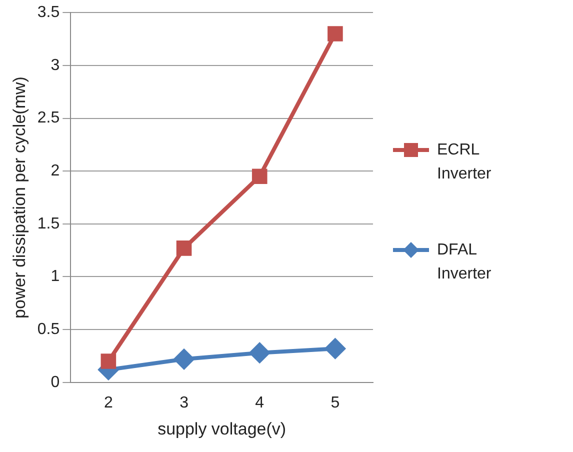  What do you see at coordinates (55, 171) in the screenshot?
I see `y-tick-label: 2` at bounding box center [55, 171].